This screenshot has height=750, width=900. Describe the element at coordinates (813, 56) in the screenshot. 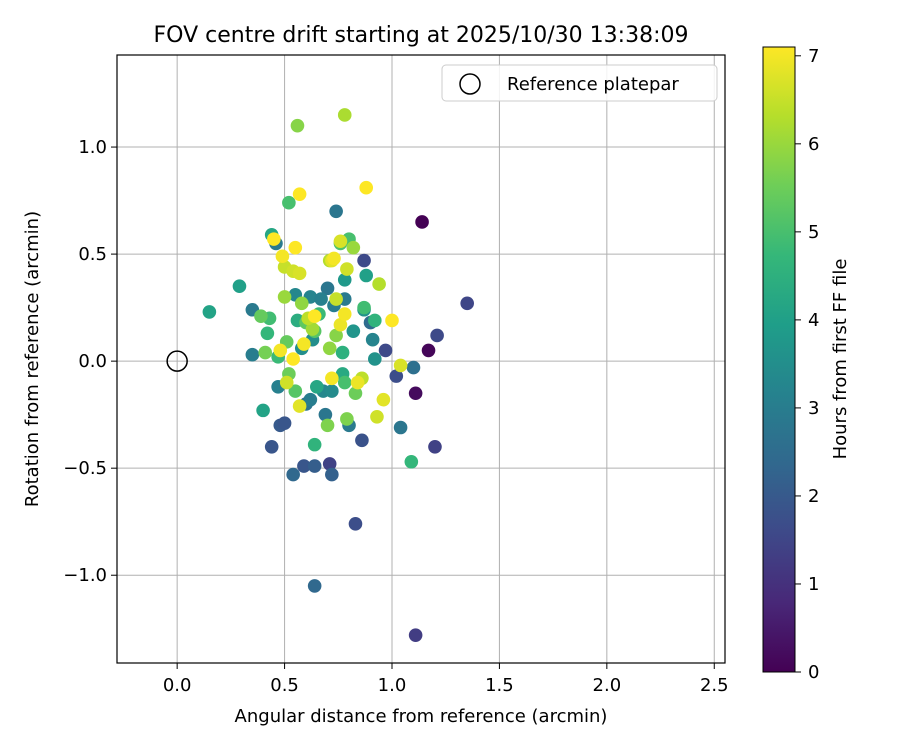

I see `colorbar-tick-label: 7` at that location.